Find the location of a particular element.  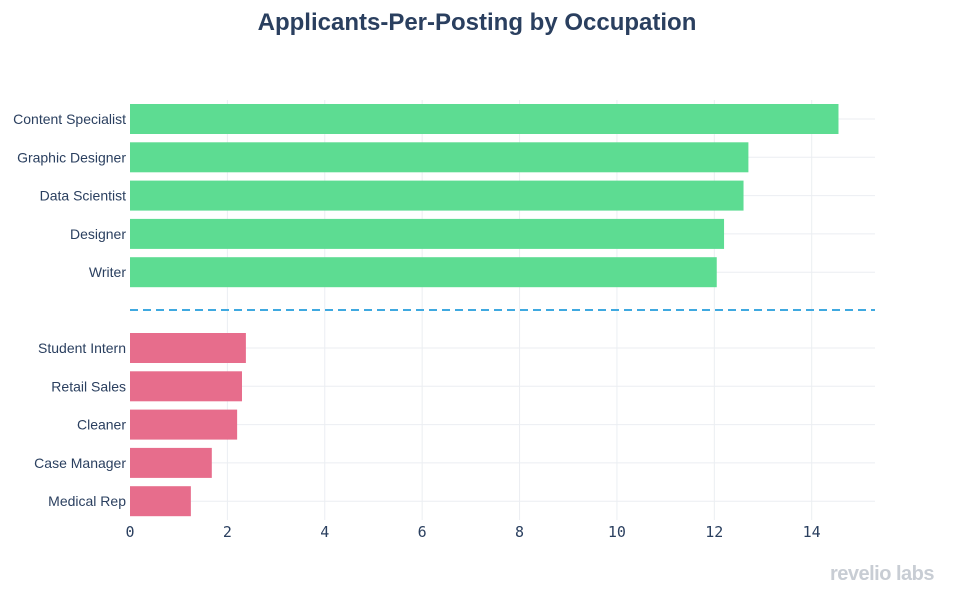

chart-title: Applicants-Per-Posting by Occupation is located at coordinates (477, 22).